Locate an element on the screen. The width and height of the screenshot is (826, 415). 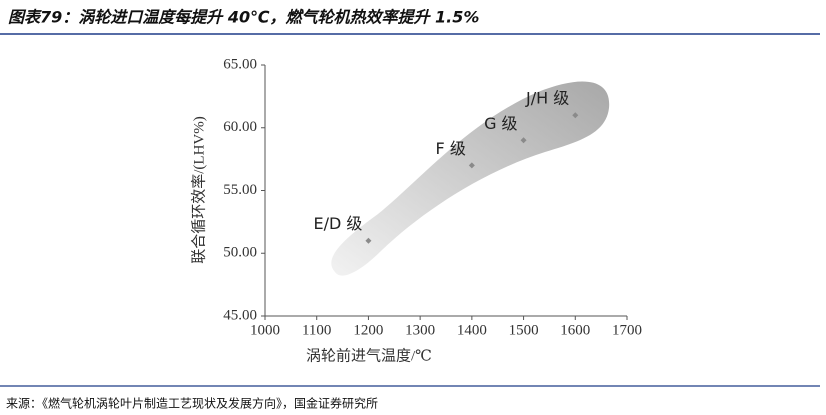
x-tick-label: 1500 is located at coordinates (524, 330).